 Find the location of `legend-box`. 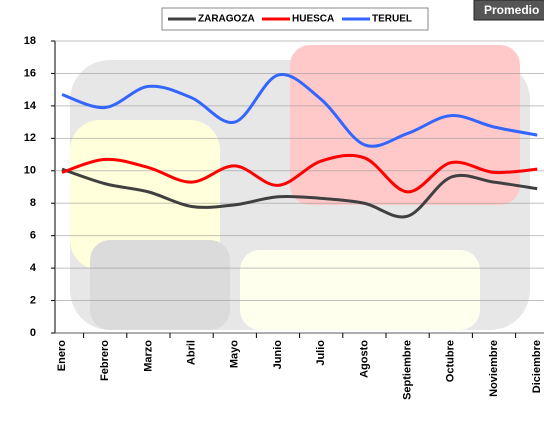

legend-box is located at coordinates (295, 19).